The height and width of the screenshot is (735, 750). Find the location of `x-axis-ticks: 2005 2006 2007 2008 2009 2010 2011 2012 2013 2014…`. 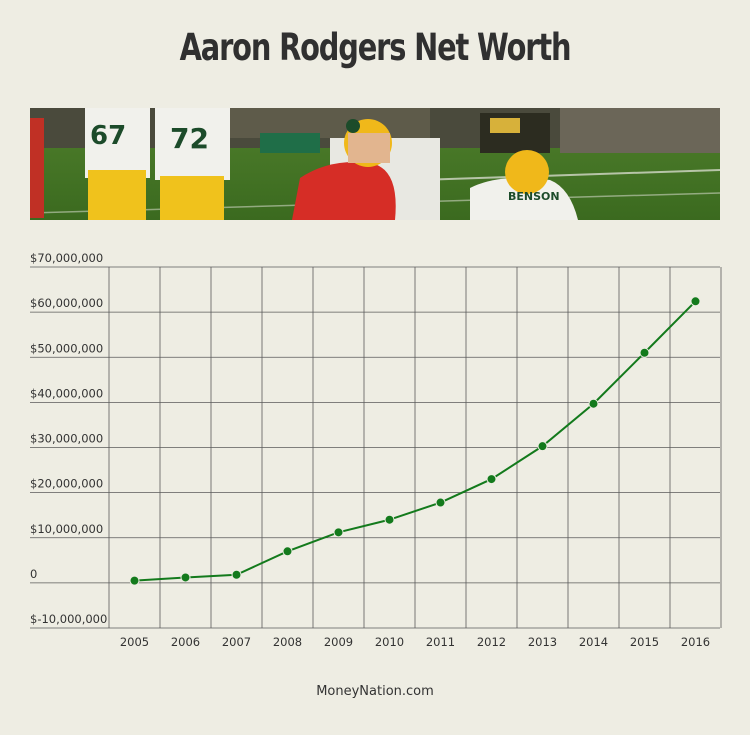

x-axis-ticks: 2005 2006 2007 2008 2009 2010 2011 2012 2013 2014… is located at coordinates (415, 642).